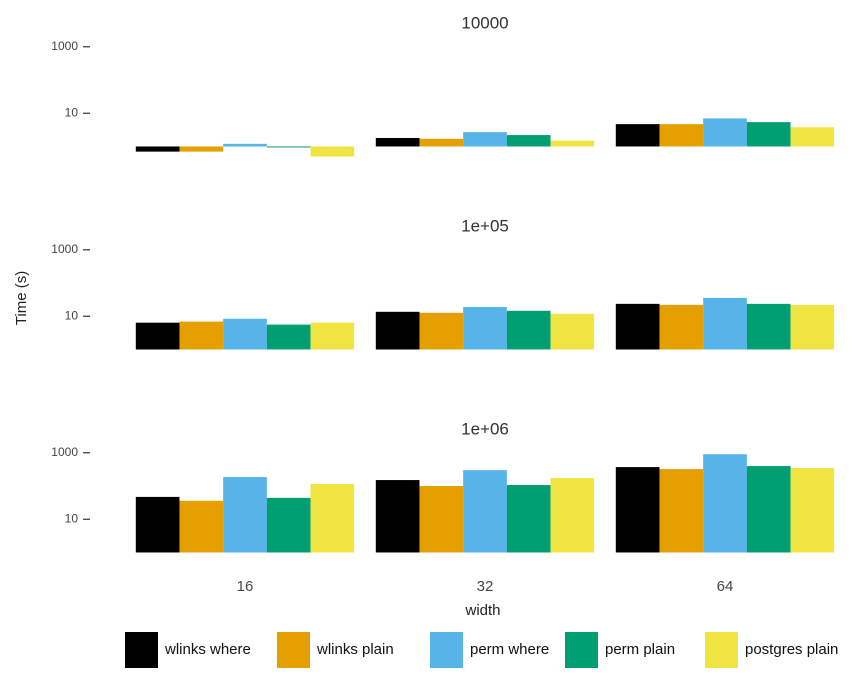 This screenshot has height=673, width=862. What do you see at coordinates (245, 586) in the screenshot?
I see `x-tick-label: 16` at bounding box center [245, 586].